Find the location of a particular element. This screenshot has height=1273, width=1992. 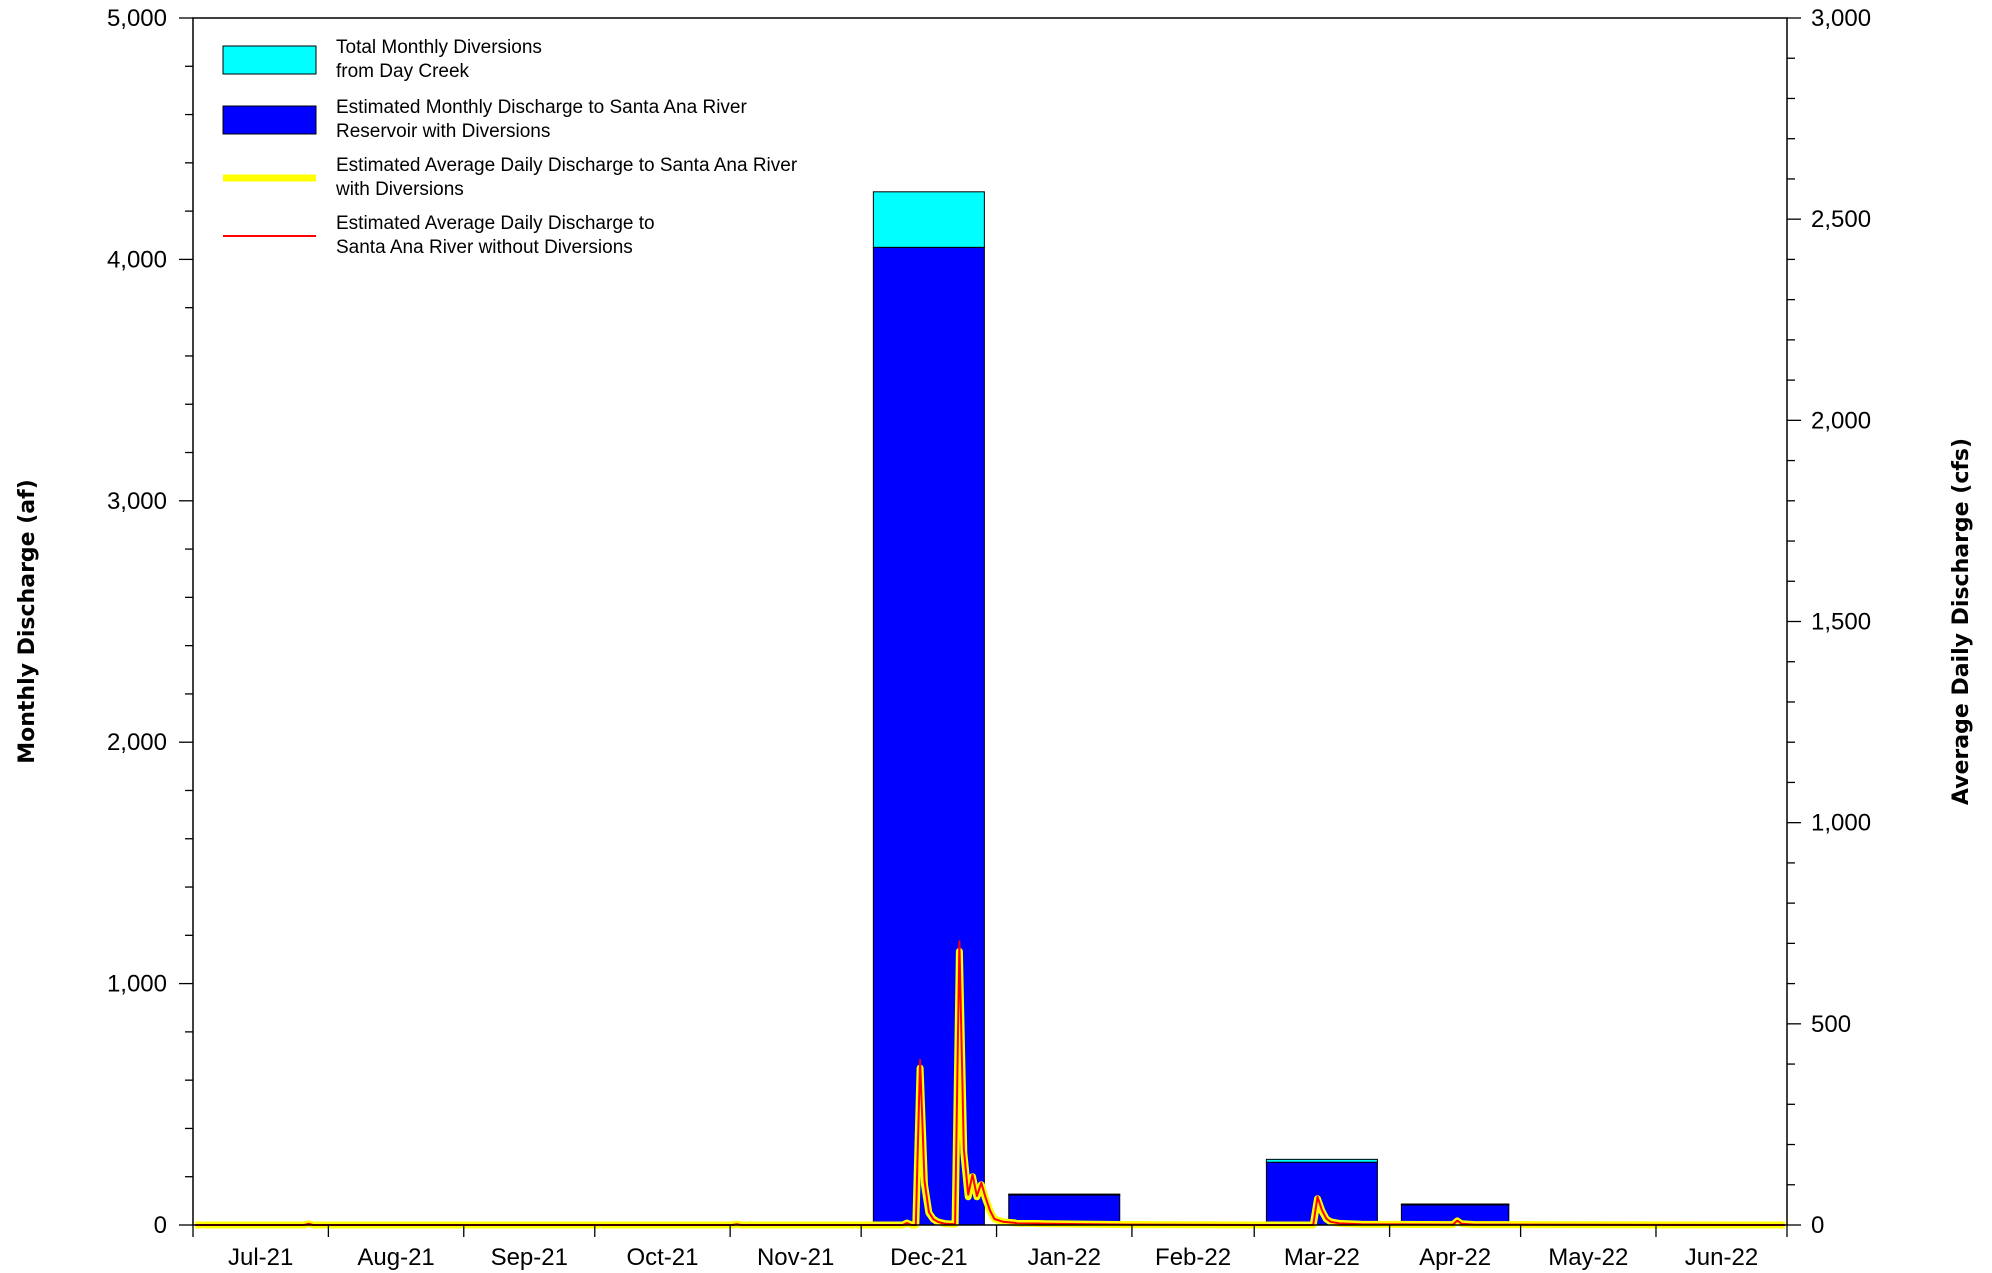

x-tick-label: Jan-22 is located at coordinates (1064, 1257).